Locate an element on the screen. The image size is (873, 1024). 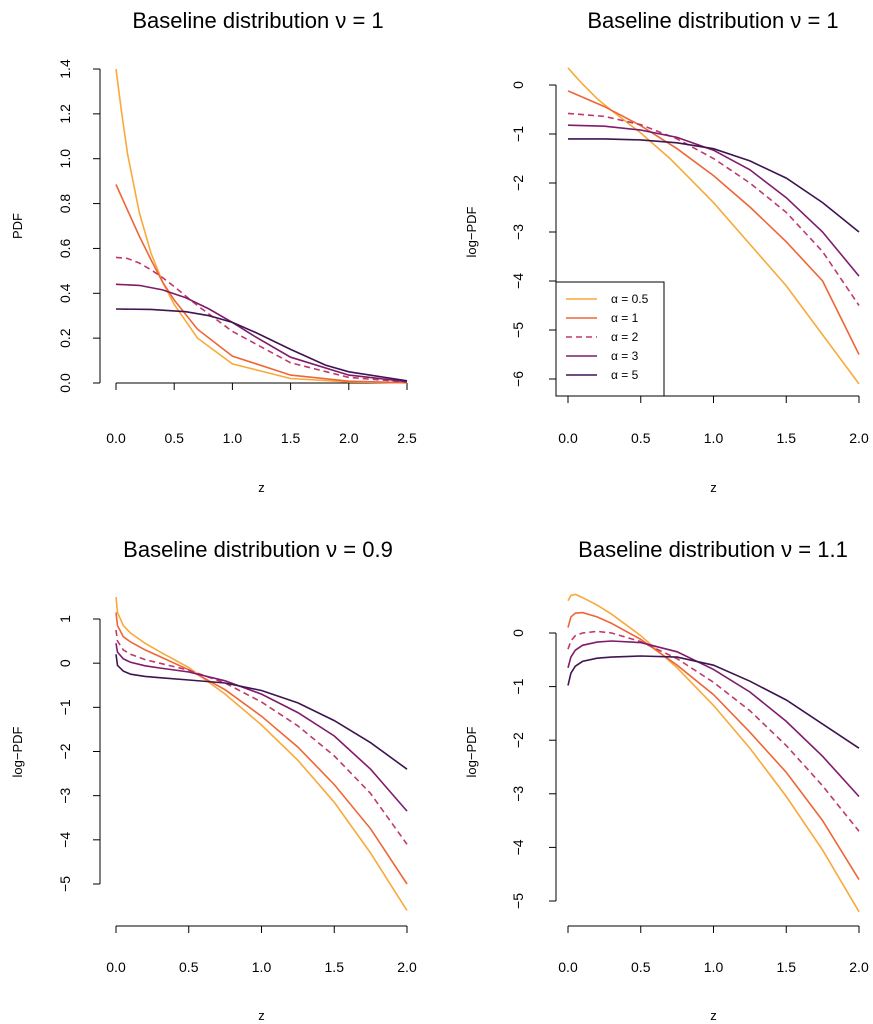
x-tick-label: 2.5 is located at coordinates (407, 438).